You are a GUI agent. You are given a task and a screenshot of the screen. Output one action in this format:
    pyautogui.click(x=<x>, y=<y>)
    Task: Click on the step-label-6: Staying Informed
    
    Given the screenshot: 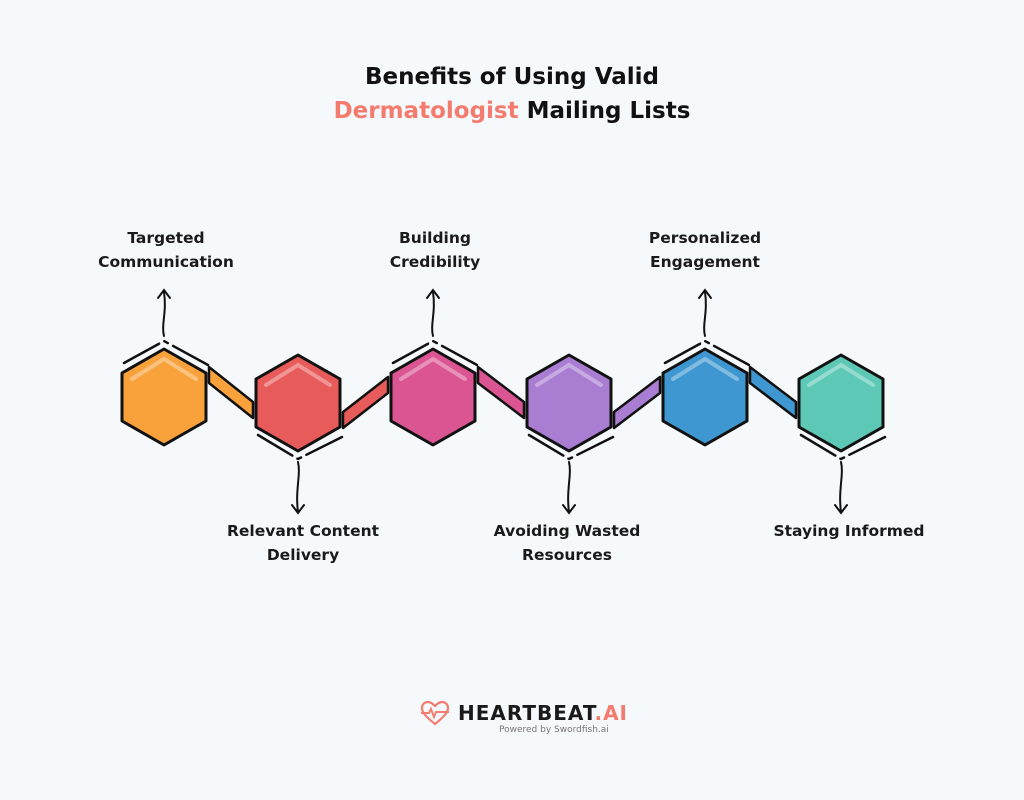 What is the action you would take?
    pyautogui.click(x=849, y=531)
    